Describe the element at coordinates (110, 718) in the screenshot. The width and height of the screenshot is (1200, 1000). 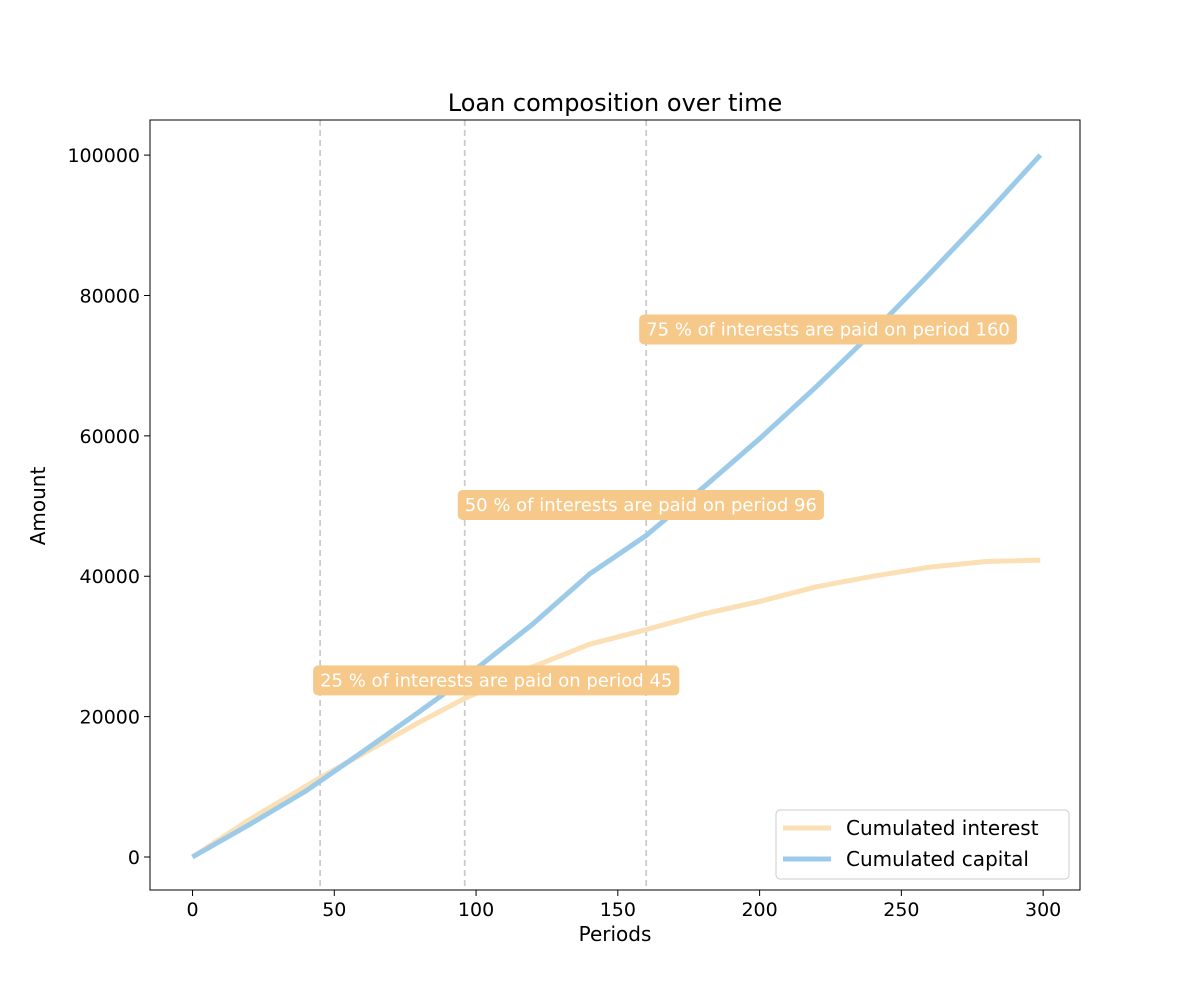
I see `y-tick-label: 20000` at that location.